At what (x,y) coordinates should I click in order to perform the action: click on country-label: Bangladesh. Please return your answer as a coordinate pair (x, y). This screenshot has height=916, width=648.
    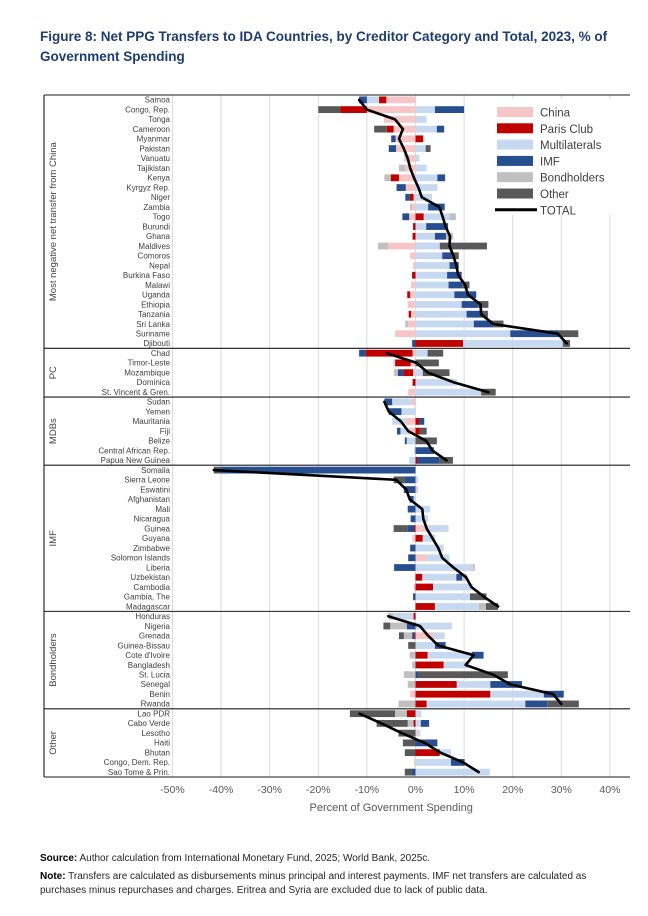
    Looking at the image, I should click on (149, 665).